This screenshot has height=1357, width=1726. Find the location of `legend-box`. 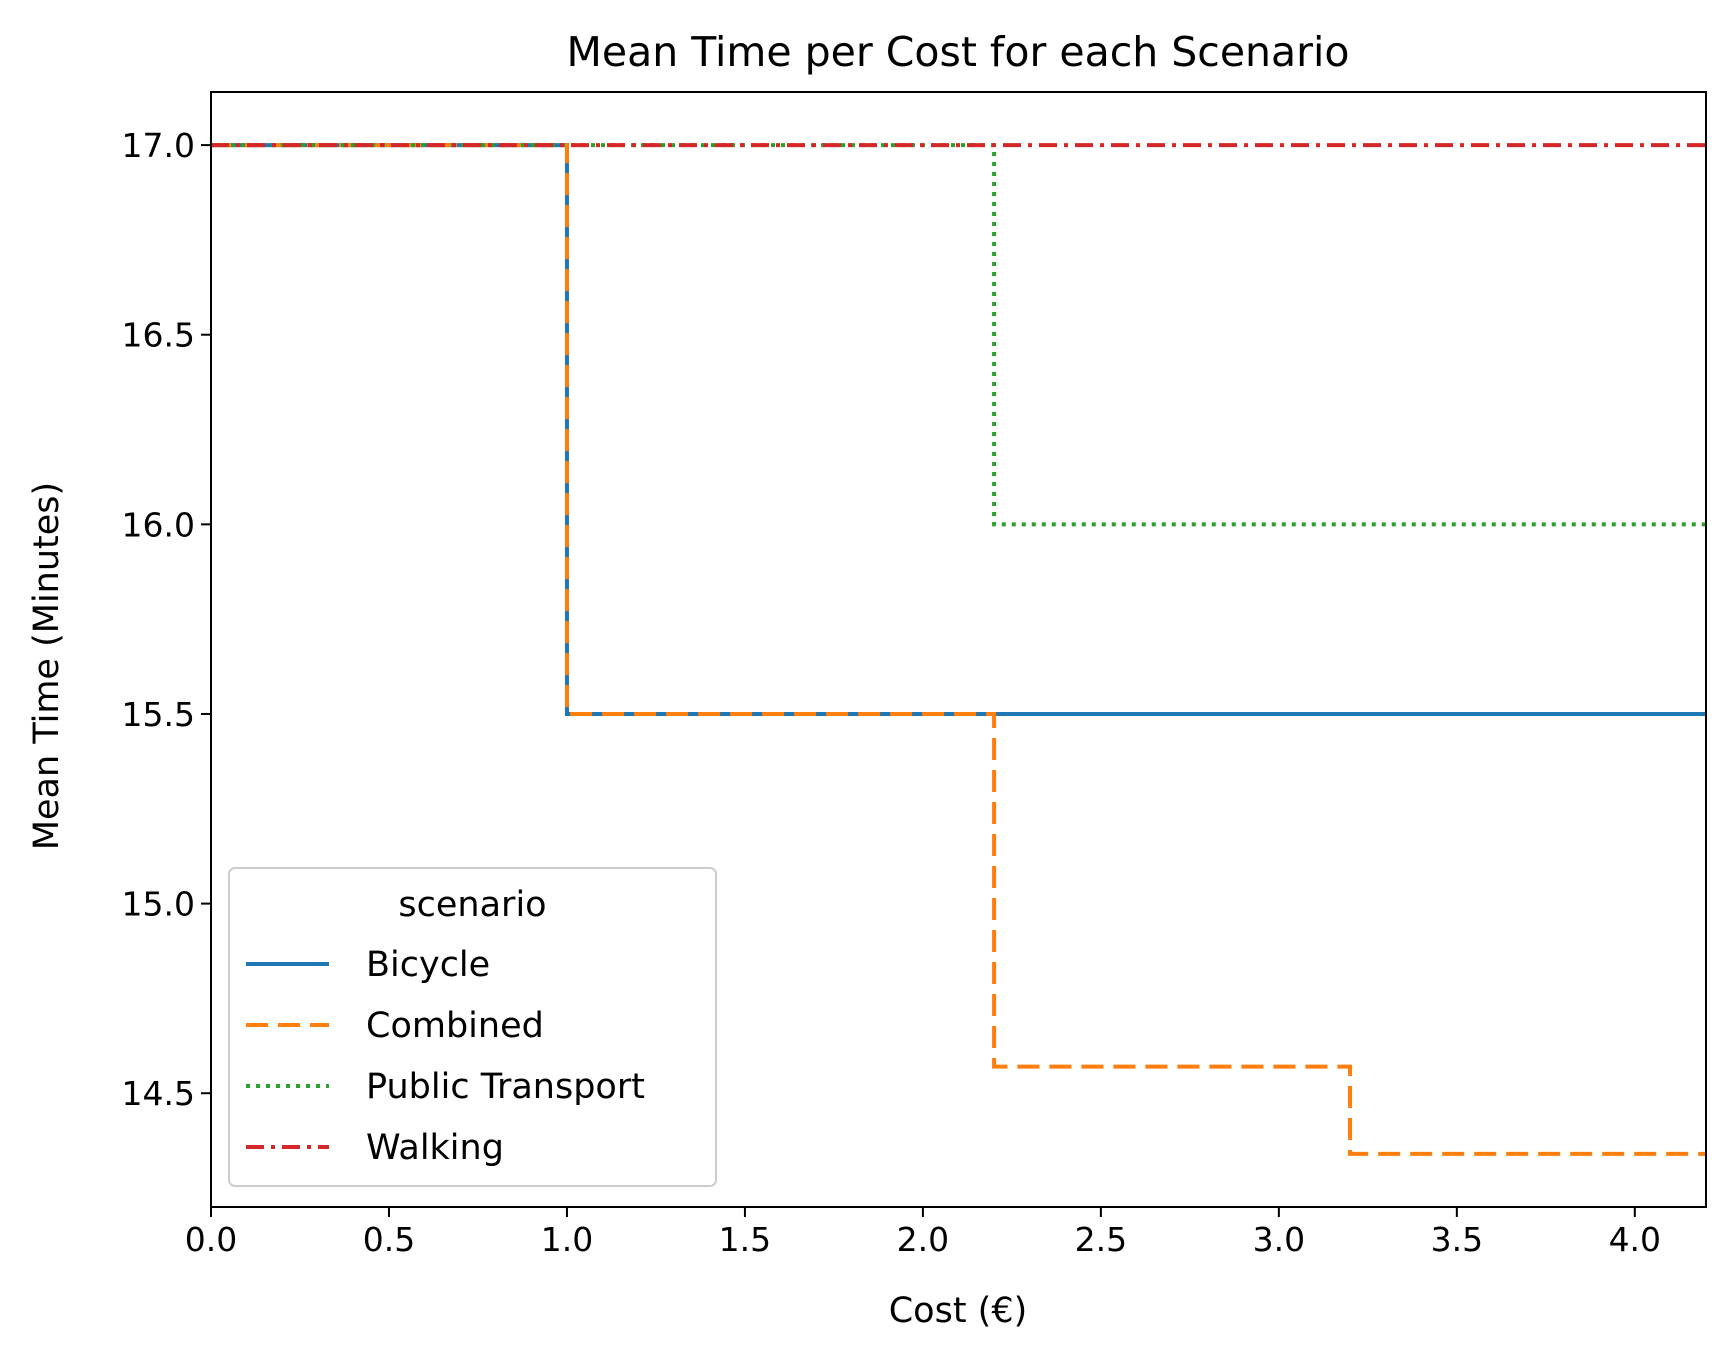

legend-box is located at coordinates (472, 1027).